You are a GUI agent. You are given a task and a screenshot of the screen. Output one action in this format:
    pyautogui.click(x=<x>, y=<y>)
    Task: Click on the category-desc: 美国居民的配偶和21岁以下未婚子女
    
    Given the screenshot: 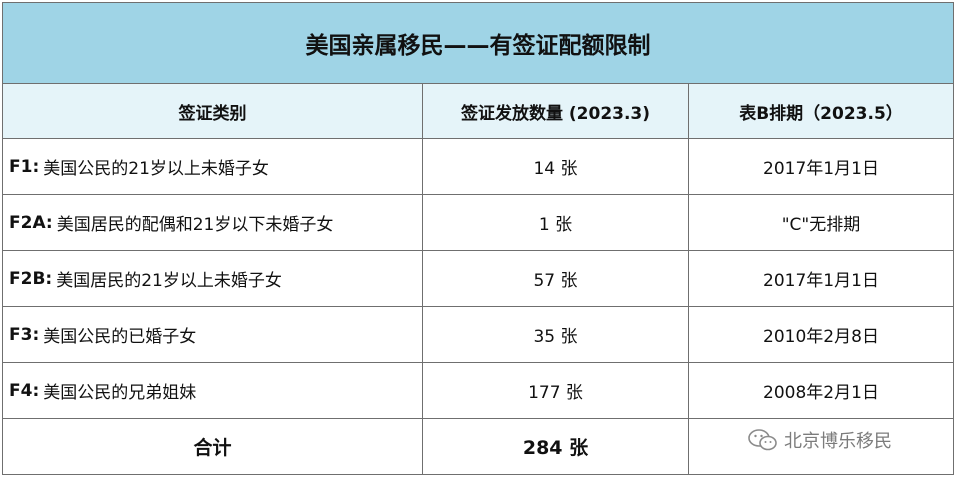 What is the action you would take?
    pyautogui.click(x=195, y=225)
    